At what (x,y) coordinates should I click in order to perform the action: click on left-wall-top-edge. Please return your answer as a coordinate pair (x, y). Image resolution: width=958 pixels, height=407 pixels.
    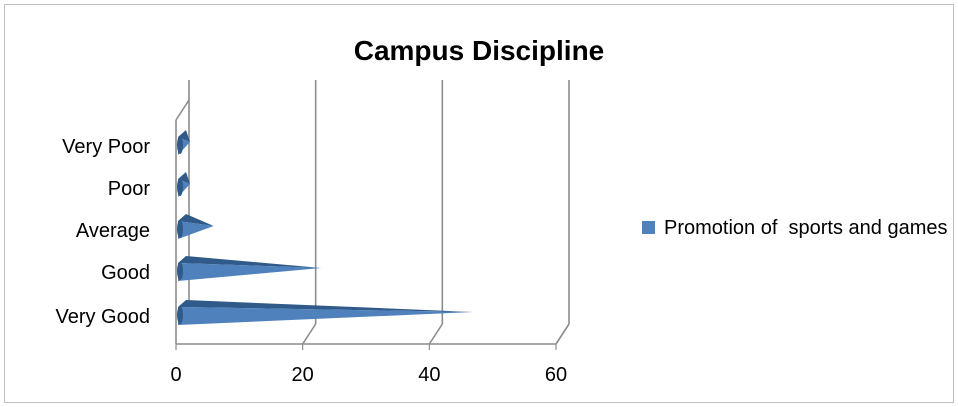
    Looking at the image, I should click on (182, 110).